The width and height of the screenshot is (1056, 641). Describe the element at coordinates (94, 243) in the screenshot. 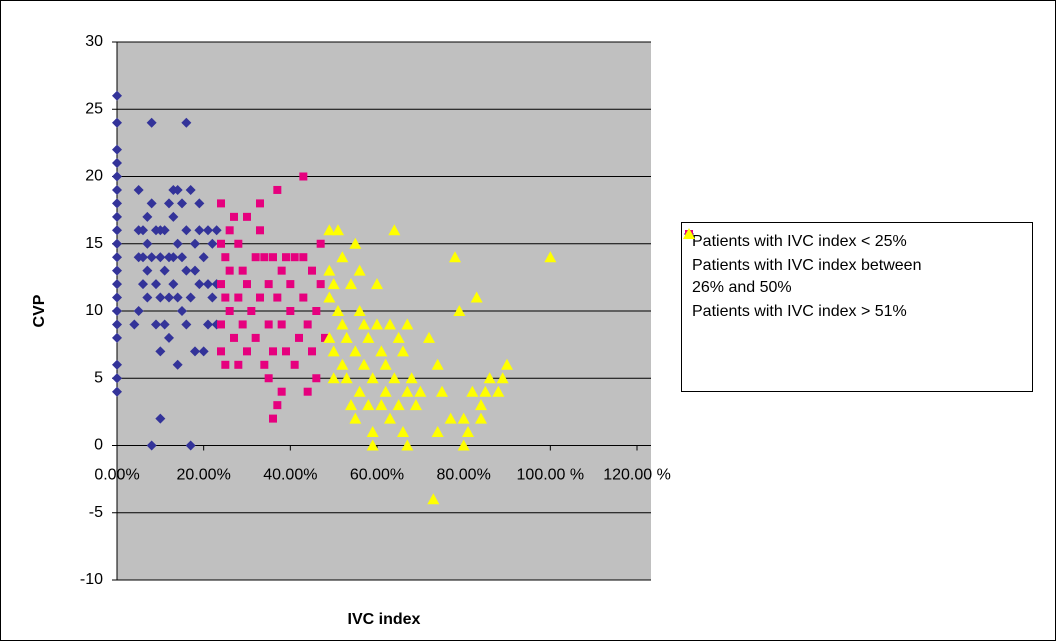

I see `y-tick-label: 15` at that location.